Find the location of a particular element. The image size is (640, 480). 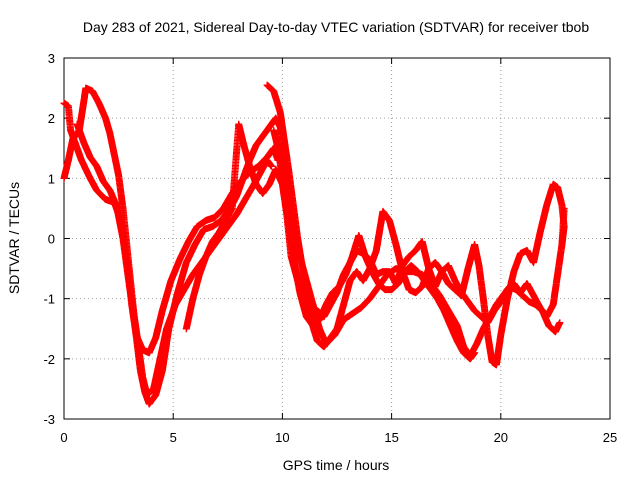

x-tick-label: 5 is located at coordinates (173, 437).